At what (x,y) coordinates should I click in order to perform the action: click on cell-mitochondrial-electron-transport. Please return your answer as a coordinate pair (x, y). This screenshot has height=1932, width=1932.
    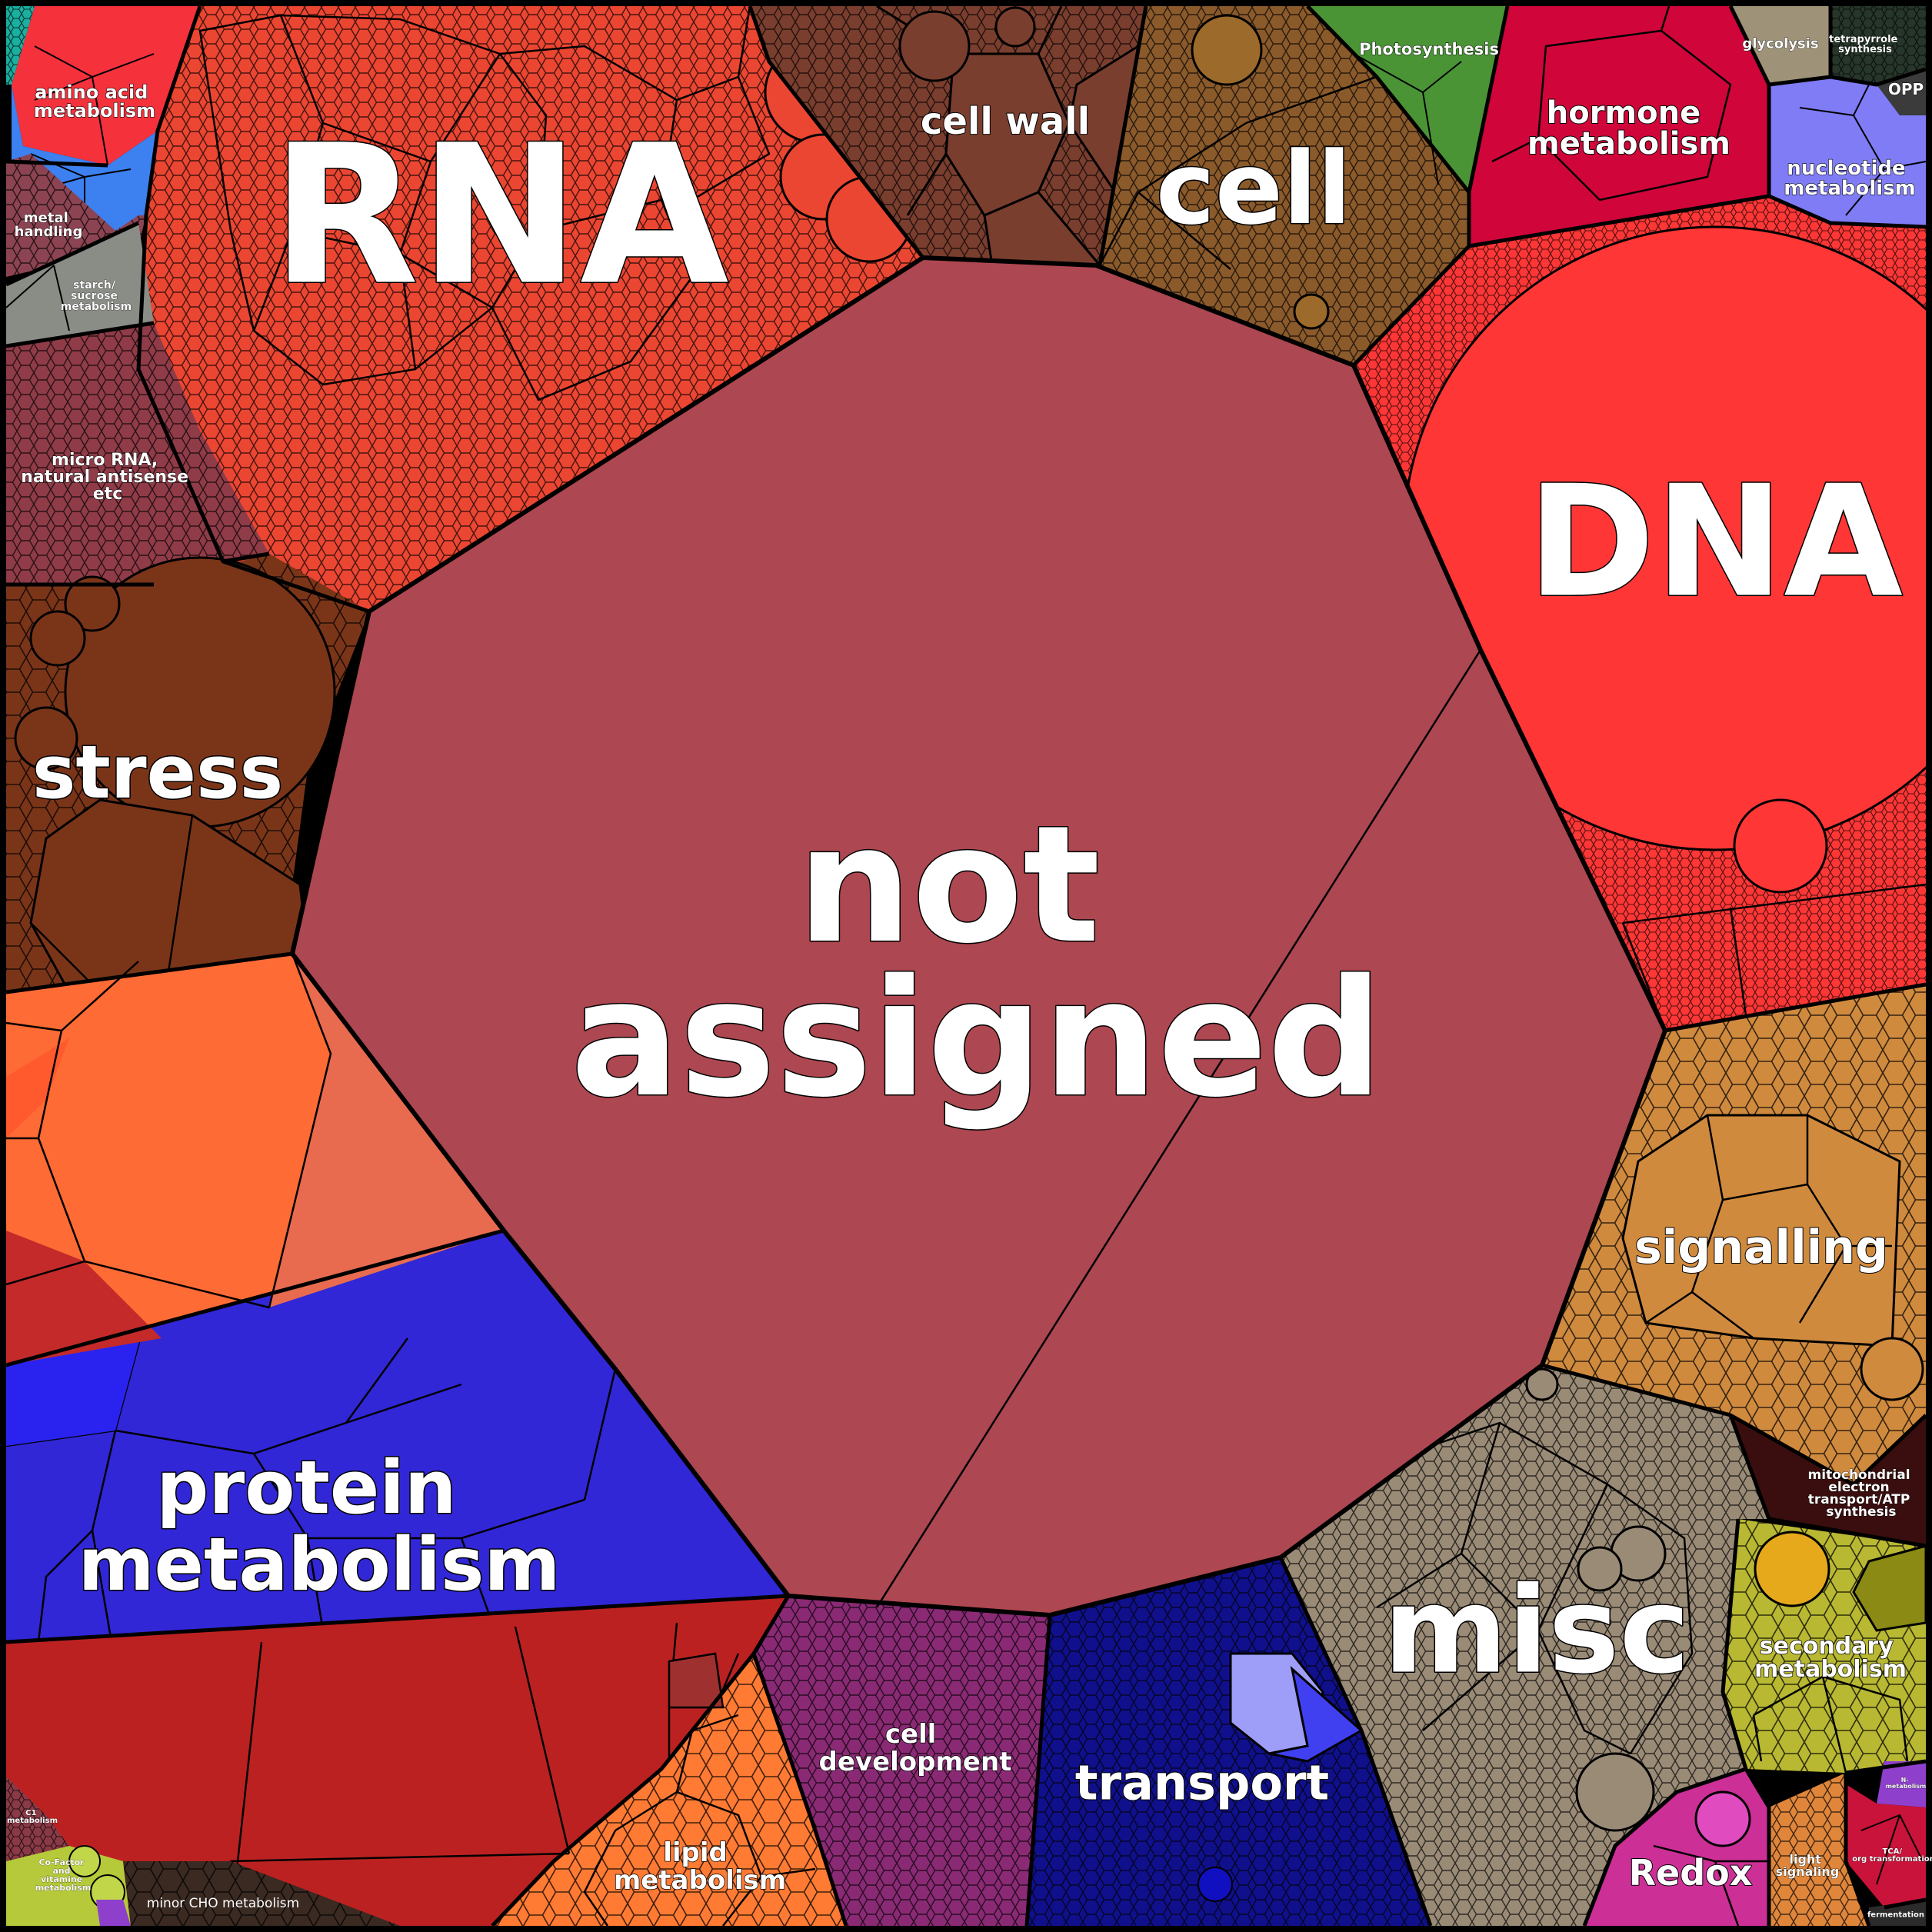
    Looking at the image, I should click on (1828, 1480).